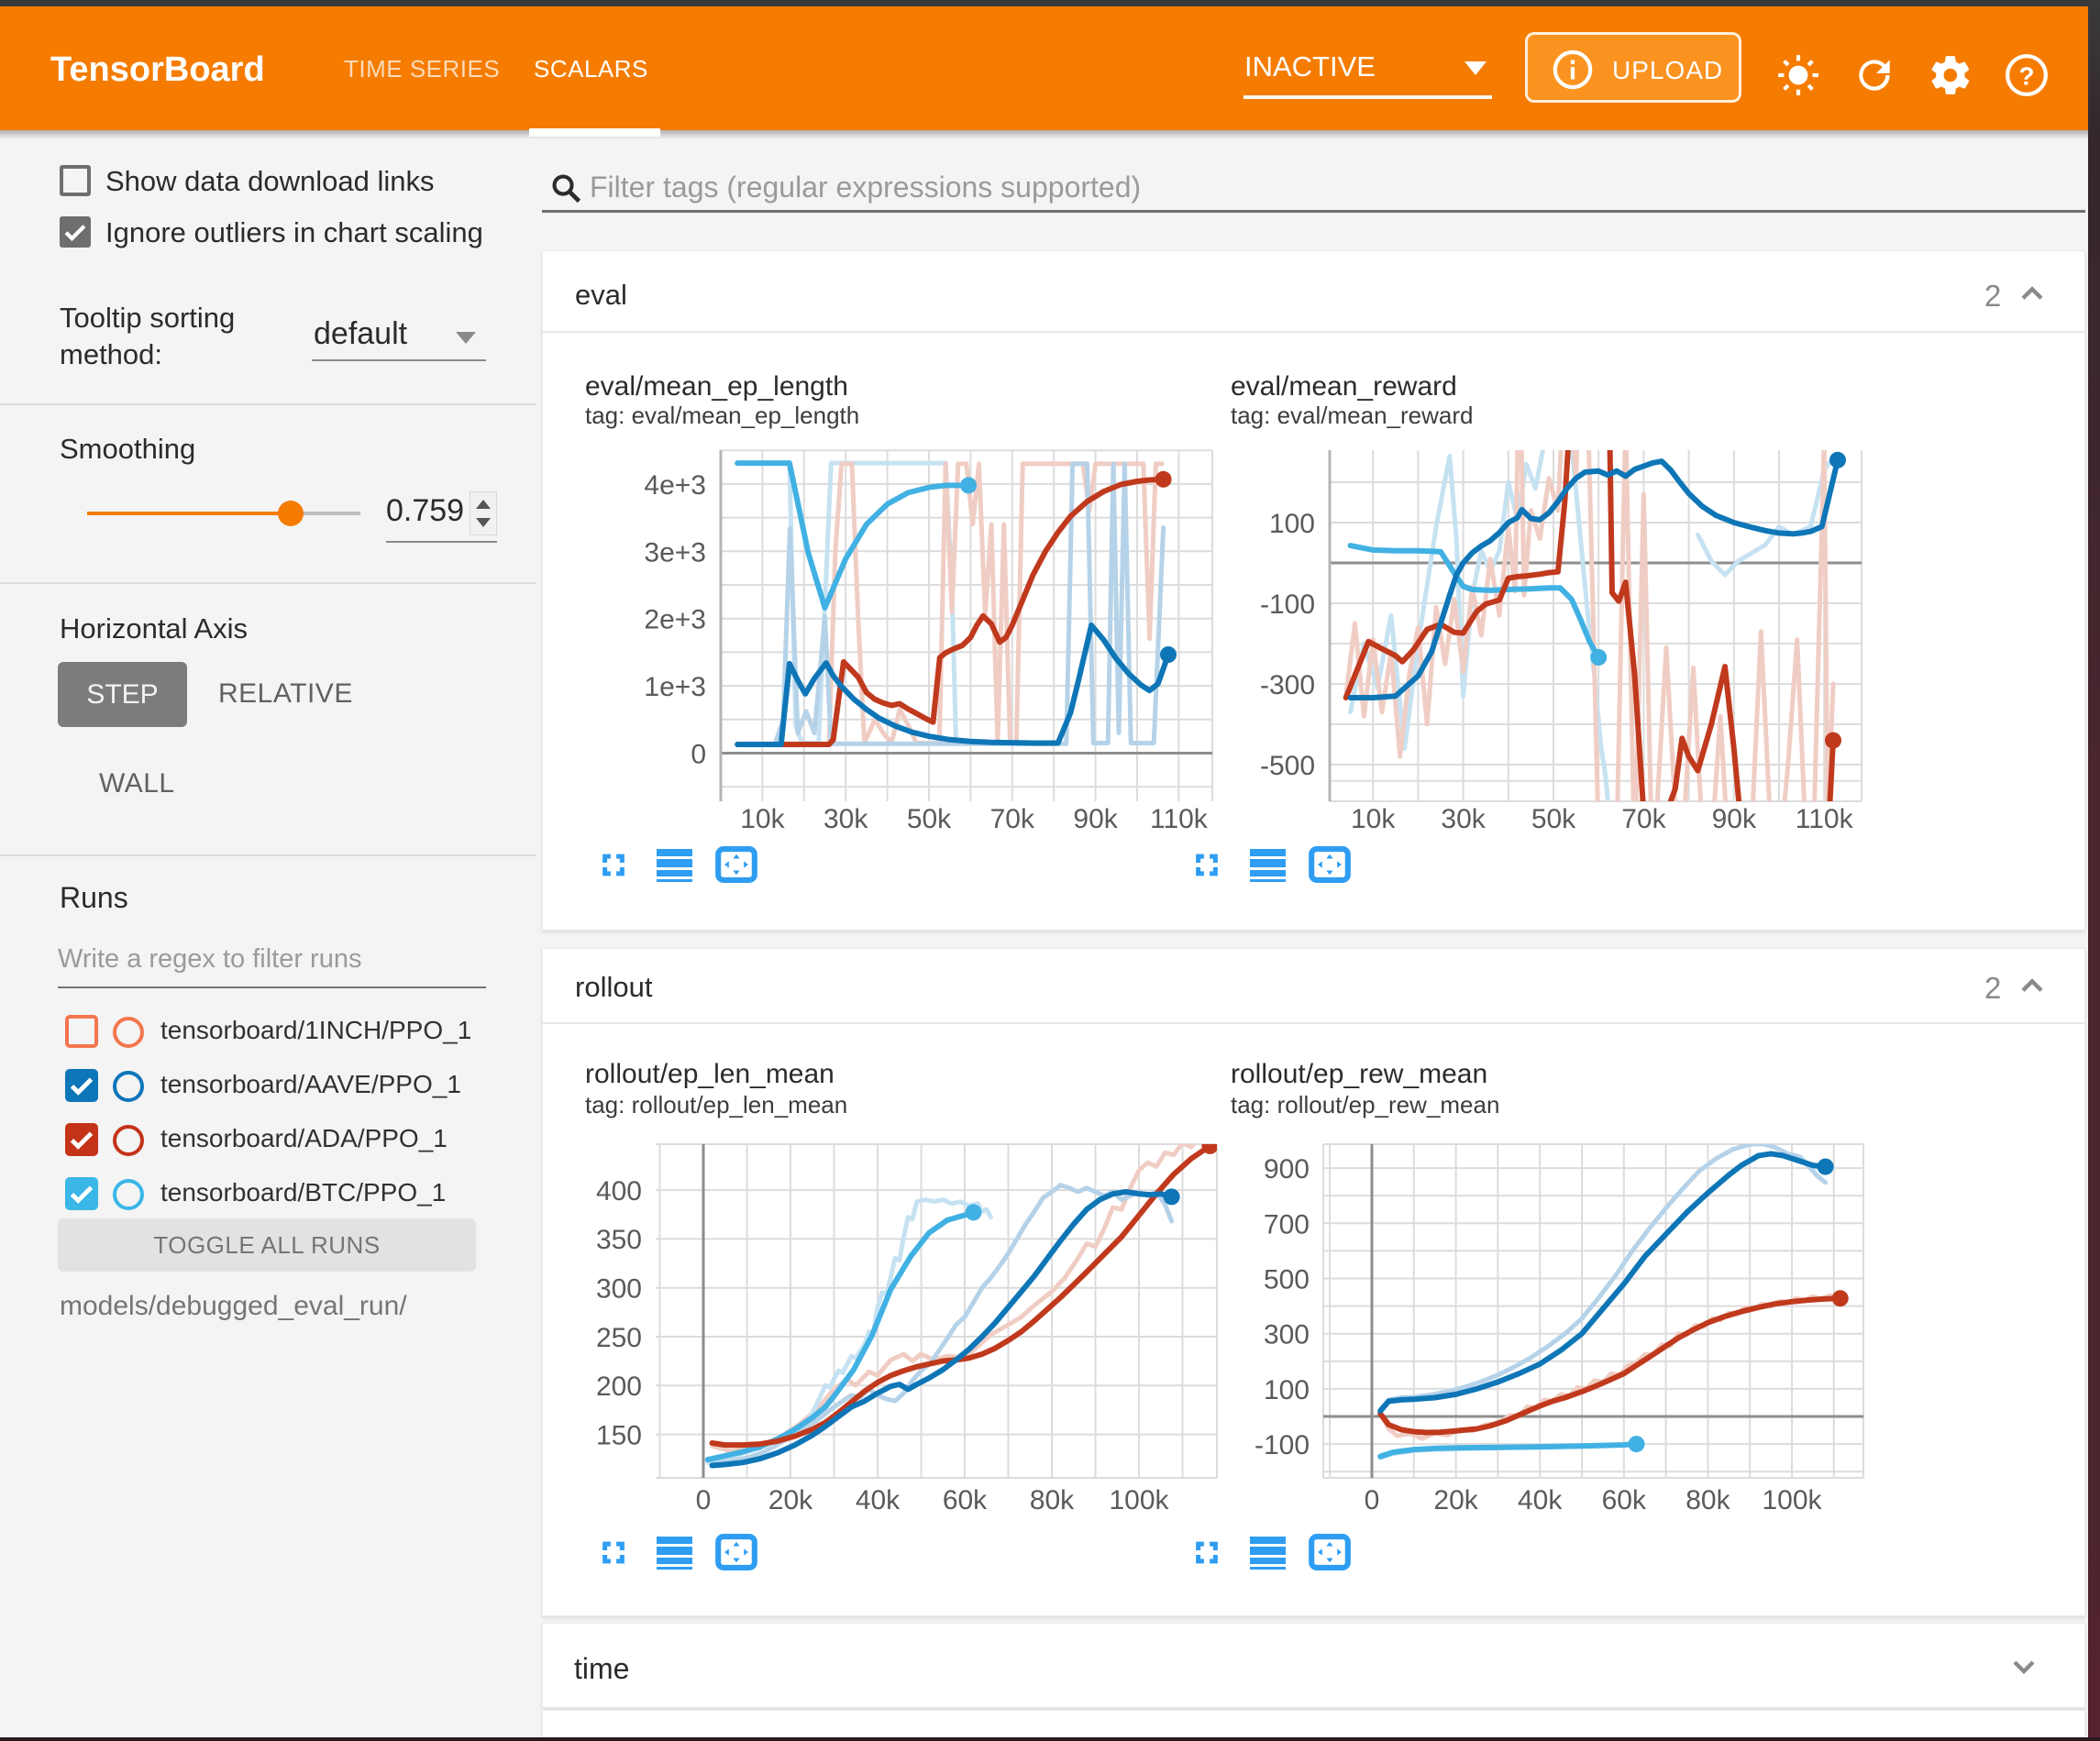 The image size is (2100, 1741). What do you see at coordinates (1287, 766) in the screenshot?
I see `svg-text: -500` at bounding box center [1287, 766].